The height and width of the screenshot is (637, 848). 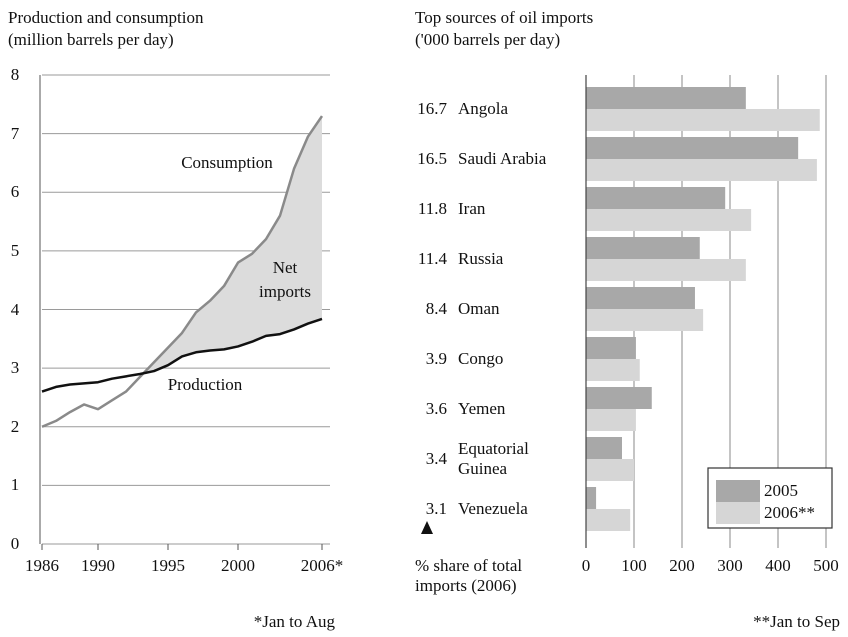 I want to click on category-label: Congo, so click(x=481, y=358).